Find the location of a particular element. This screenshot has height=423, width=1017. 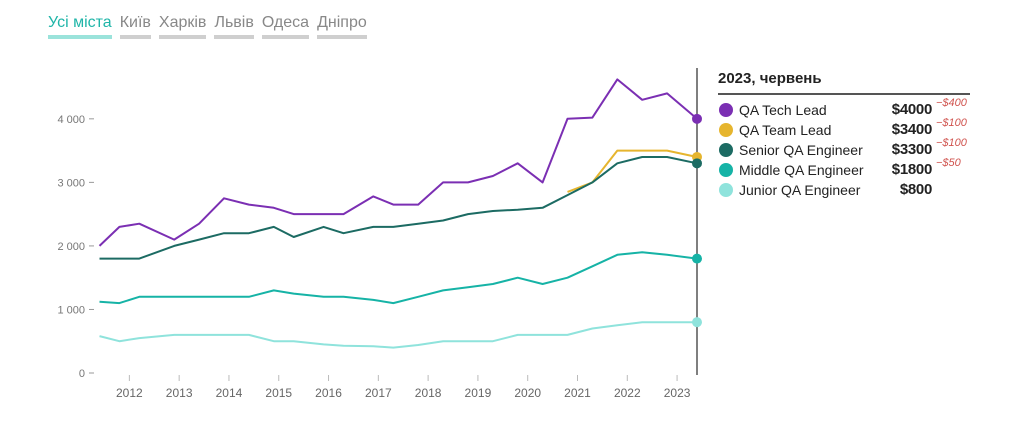

city-tabs: Усі міста Київ Харків Львів Одеса Дніпро is located at coordinates (207, 26).